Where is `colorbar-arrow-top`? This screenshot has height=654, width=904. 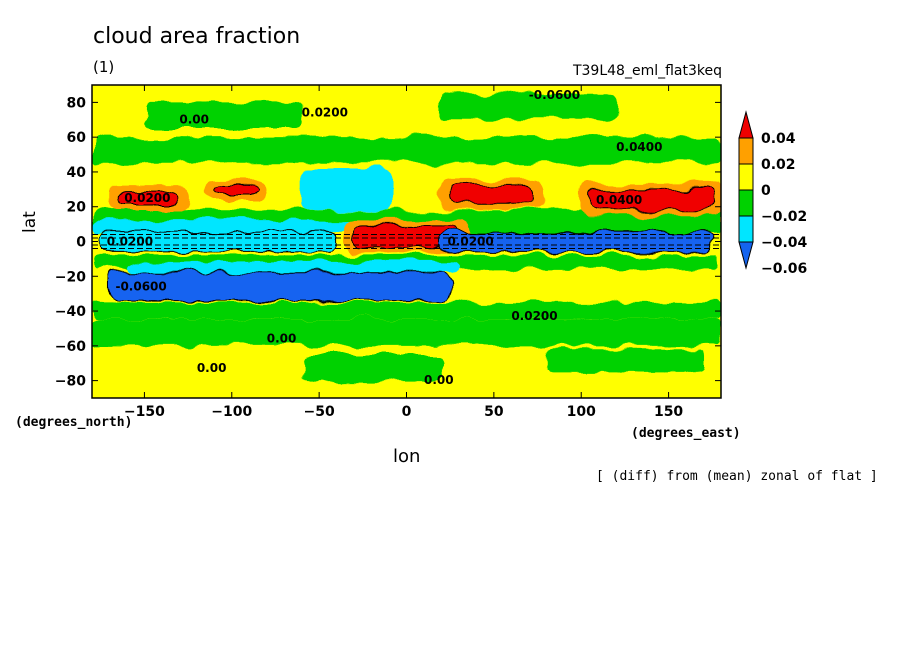 colorbar-arrow-top is located at coordinates (746, 124).